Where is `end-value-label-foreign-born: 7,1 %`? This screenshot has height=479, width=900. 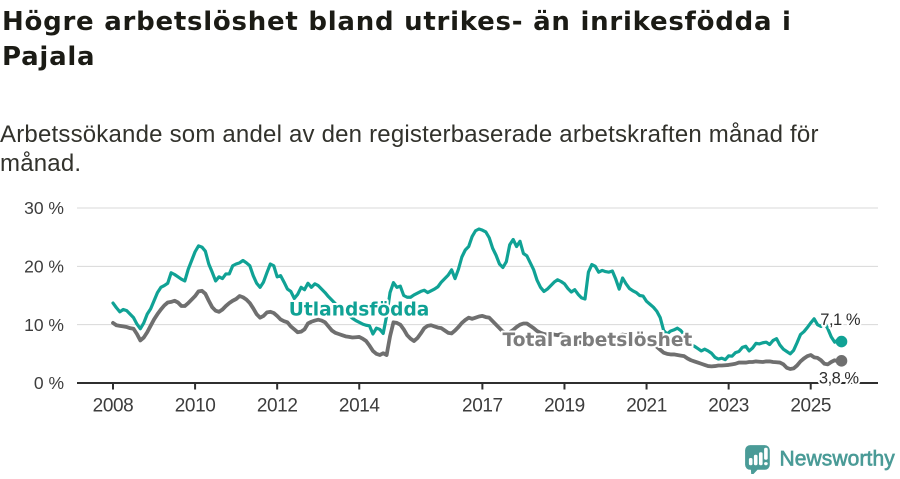
end-value-label-foreign-born: 7,1 % is located at coordinates (840, 320).